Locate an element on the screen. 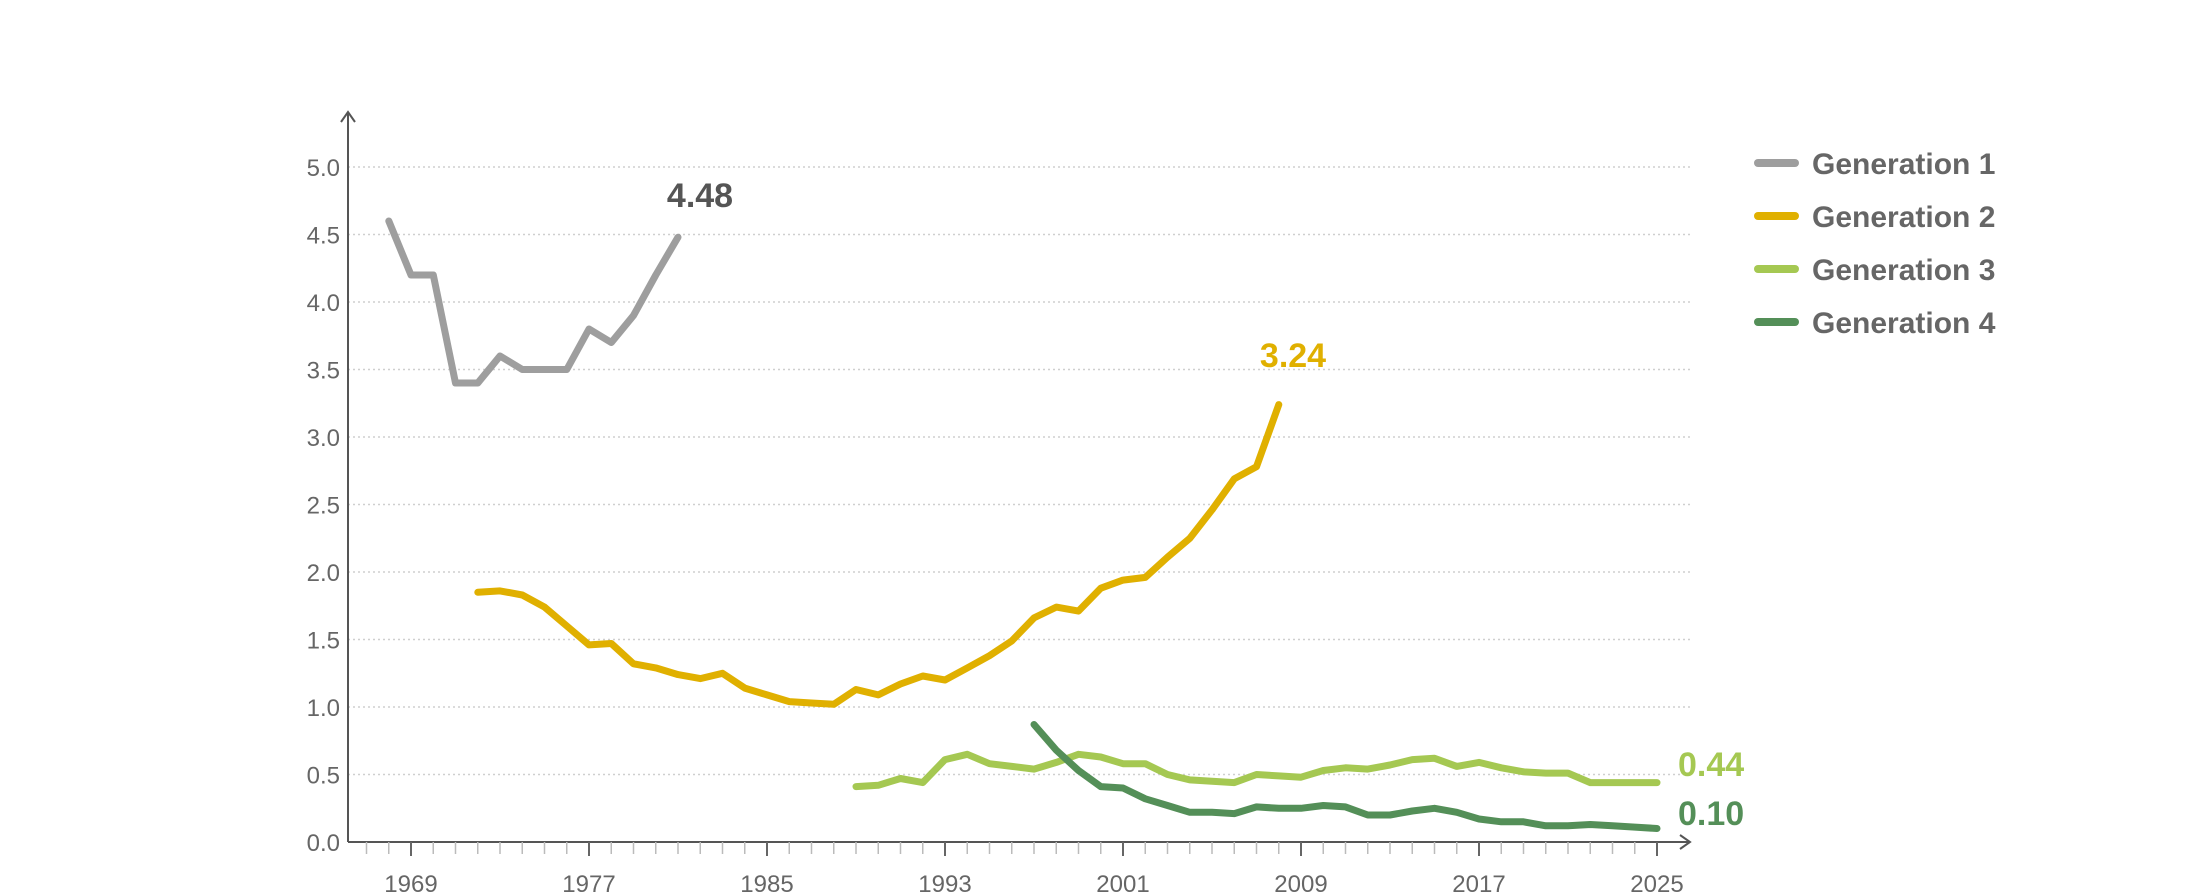  y-tick-label: 5.0 is located at coordinates (323, 168).